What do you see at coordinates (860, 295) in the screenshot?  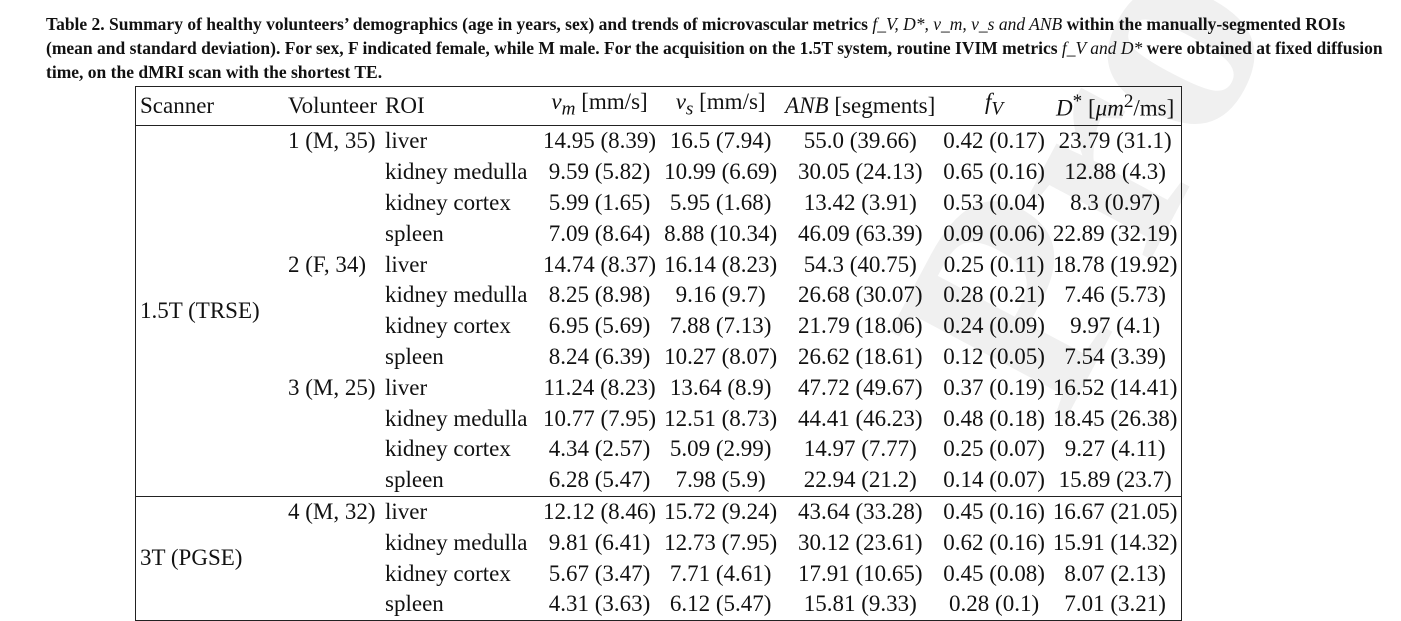 I see `anb-cell: 26.68 (30.07)` at bounding box center [860, 295].